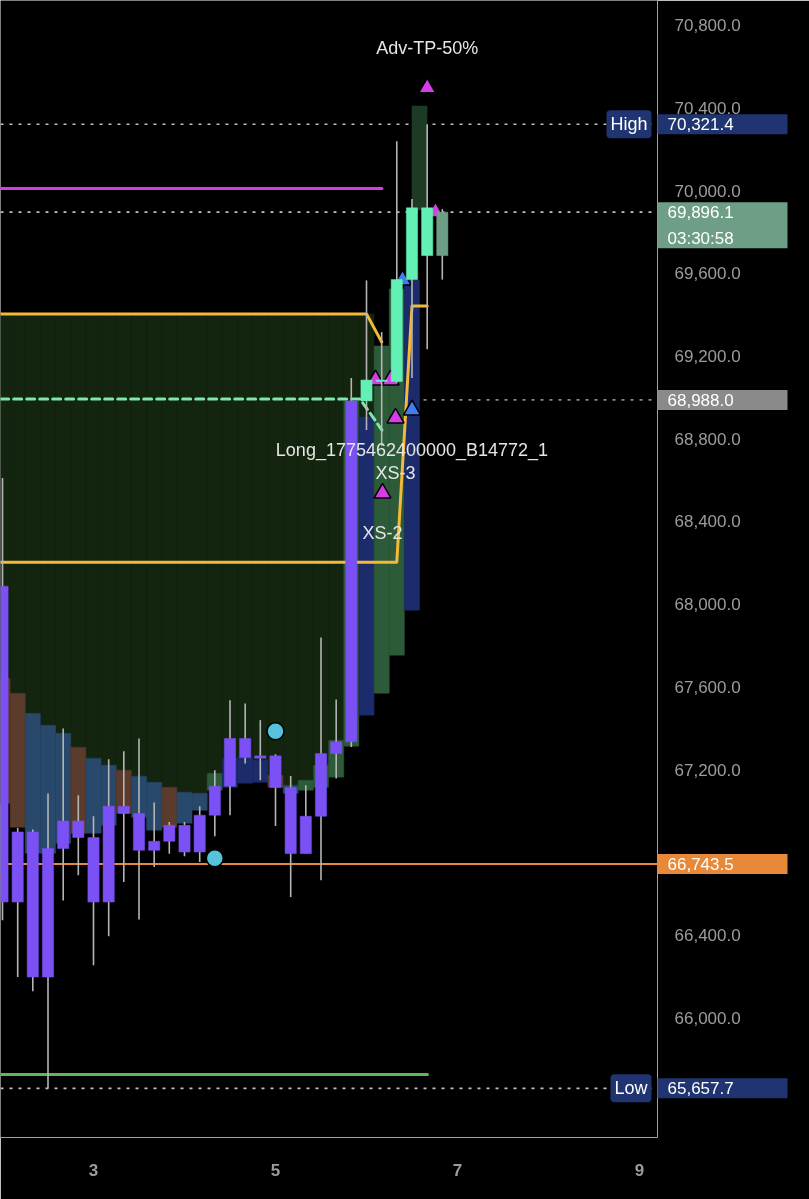 This screenshot has width=809, height=1199. Describe the element at coordinates (707, 108) in the screenshot. I see `y-tick-label: 70,400.0` at that location.